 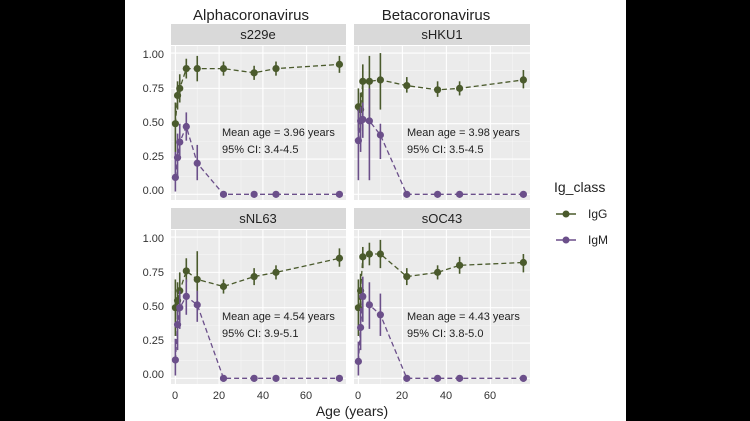 What do you see at coordinates (242, 396) in the screenshot?
I see `x-ticks-left: 0 20 40 60` at bounding box center [242, 396].